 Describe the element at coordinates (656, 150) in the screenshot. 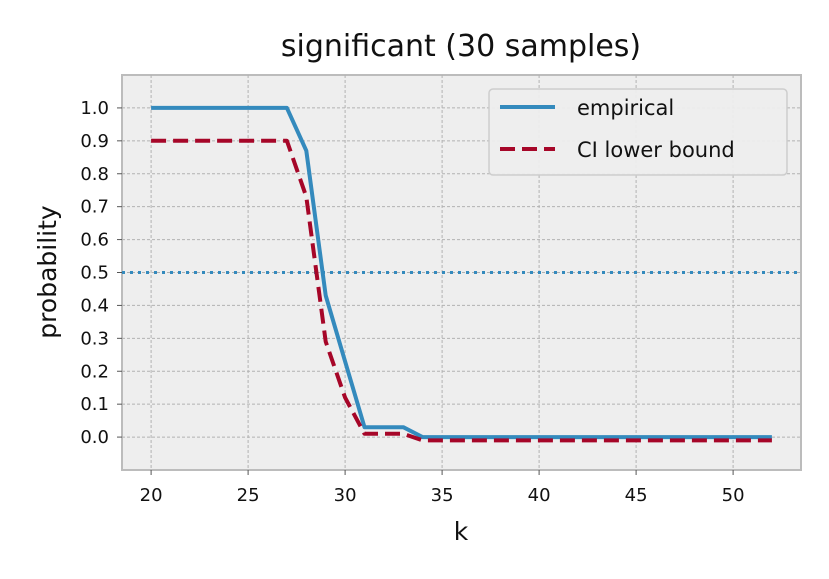

I see `legend-label-ci-lower-bound: CI lower bound` at that location.